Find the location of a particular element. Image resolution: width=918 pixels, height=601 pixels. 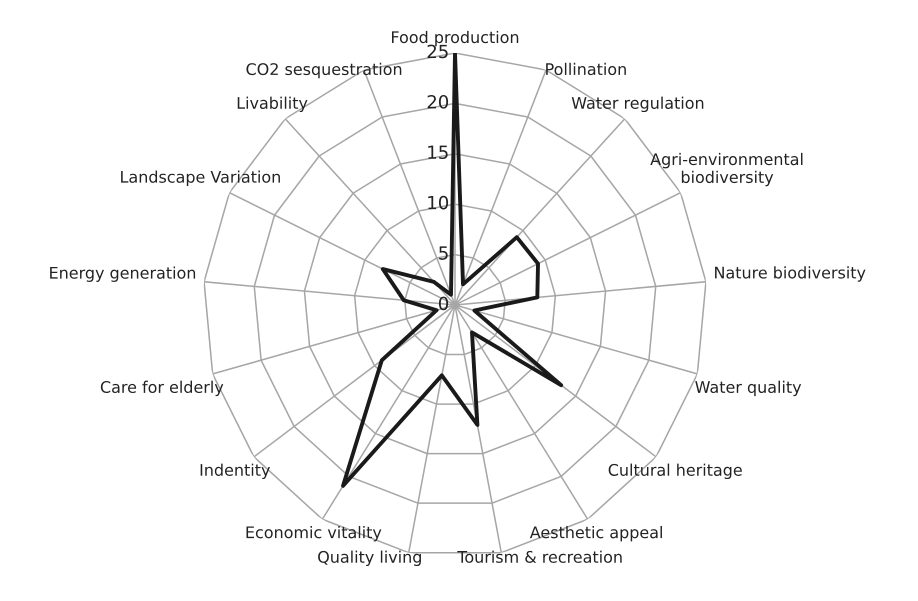

spoke-label: Cultural heritage is located at coordinates (675, 472).